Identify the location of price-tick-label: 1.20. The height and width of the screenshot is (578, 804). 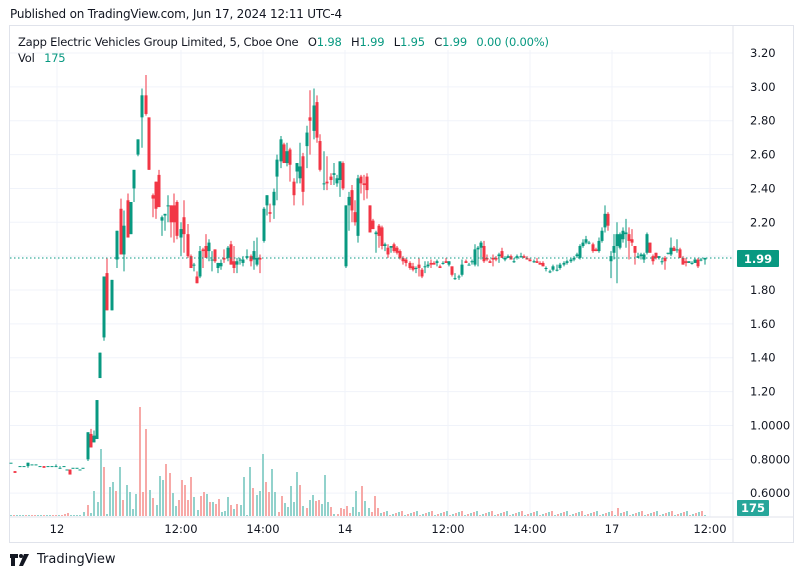
(763, 392).